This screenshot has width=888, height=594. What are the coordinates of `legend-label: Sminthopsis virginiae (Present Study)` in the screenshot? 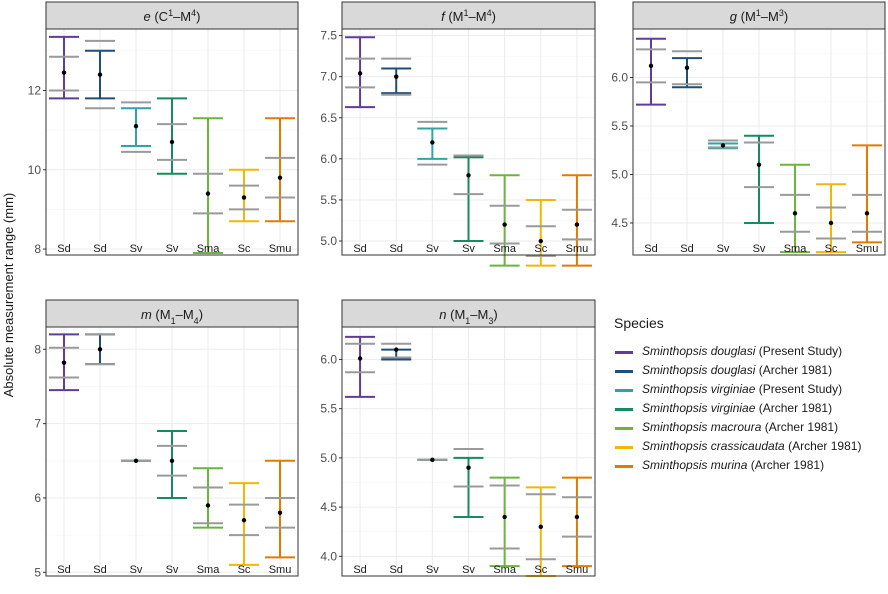 It's located at (742, 389).